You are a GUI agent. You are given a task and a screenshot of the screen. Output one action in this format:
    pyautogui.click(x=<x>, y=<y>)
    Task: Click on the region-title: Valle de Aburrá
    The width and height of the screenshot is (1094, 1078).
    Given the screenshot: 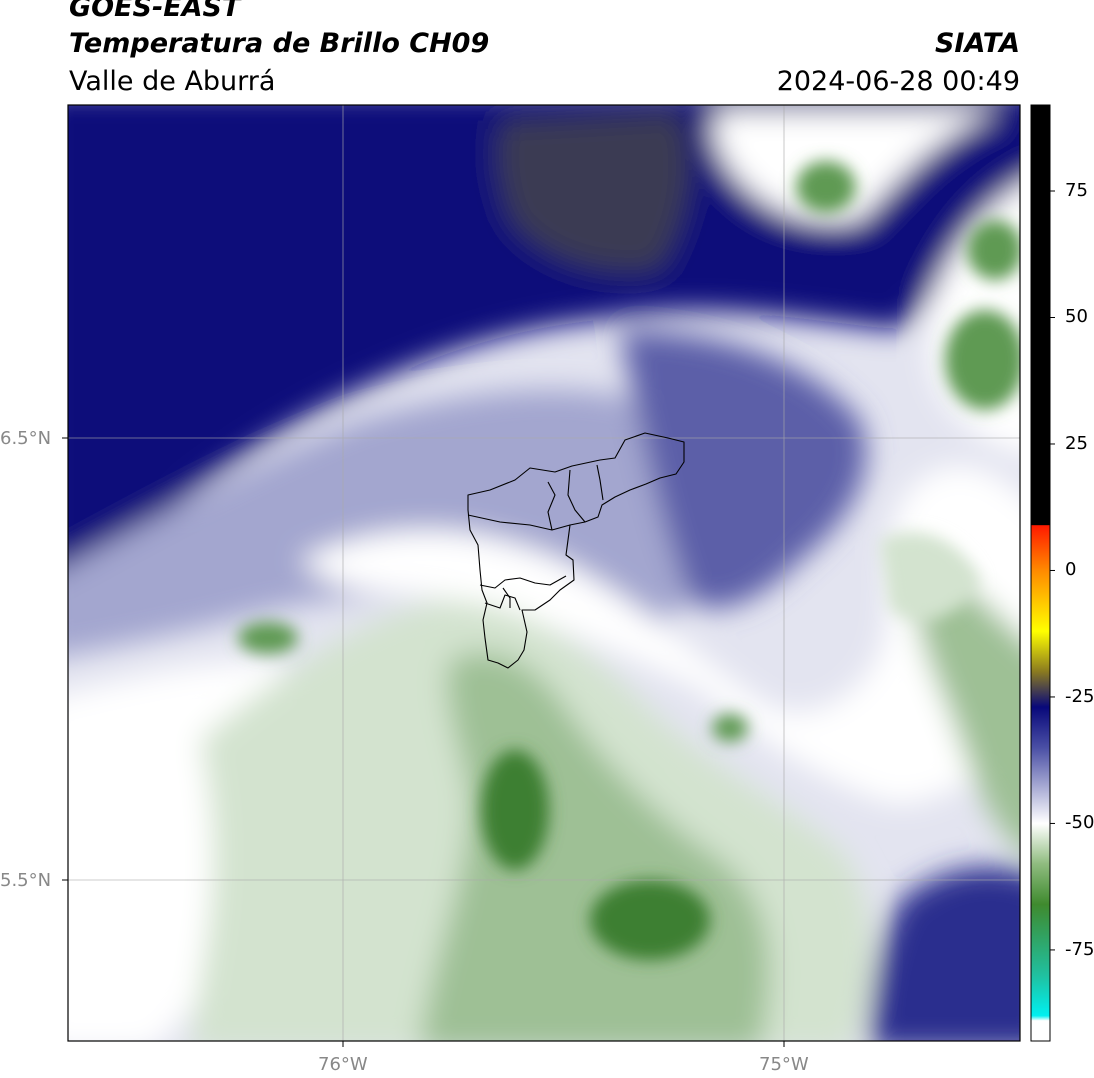 What is the action you would take?
    pyautogui.click(x=172, y=81)
    